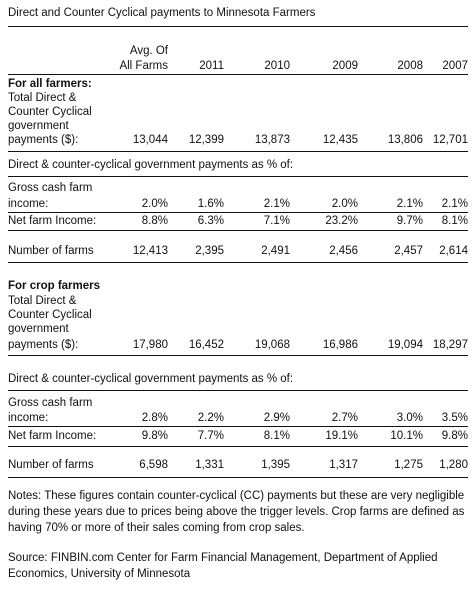 This screenshot has height=600, width=476. I want to click on cell-value: 1,331, so click(209, 465).